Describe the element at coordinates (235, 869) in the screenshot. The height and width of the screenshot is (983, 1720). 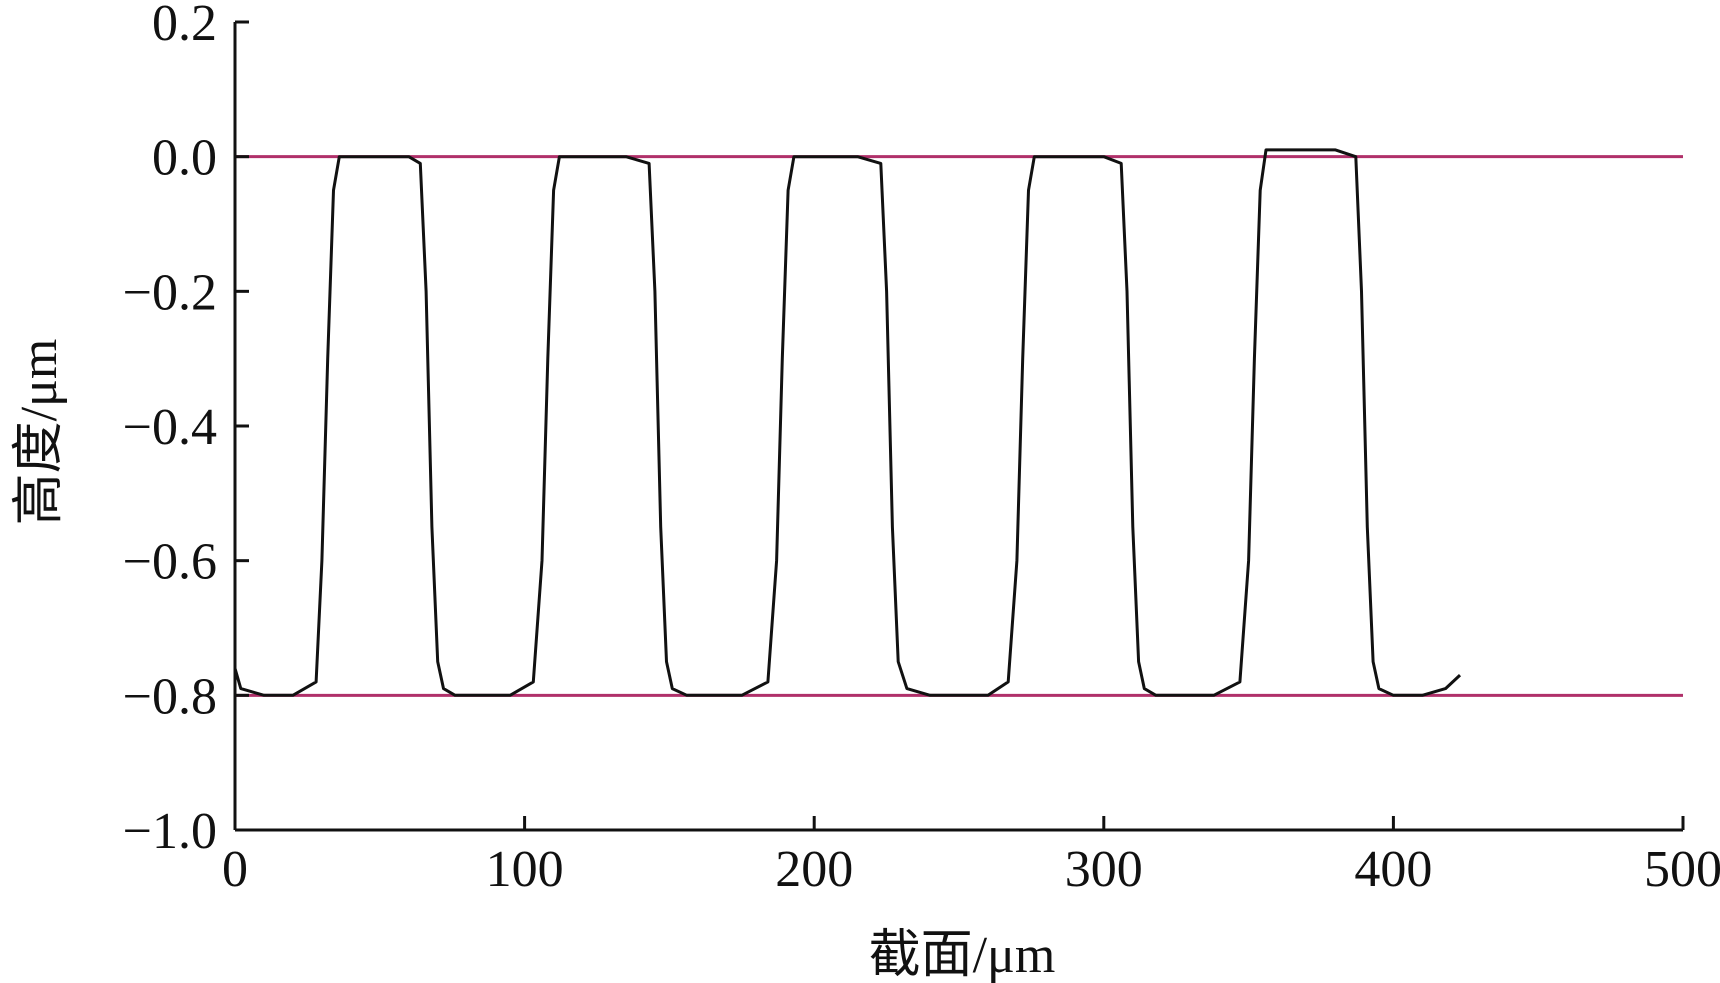
I see `x-tick-label: 0` at that location.